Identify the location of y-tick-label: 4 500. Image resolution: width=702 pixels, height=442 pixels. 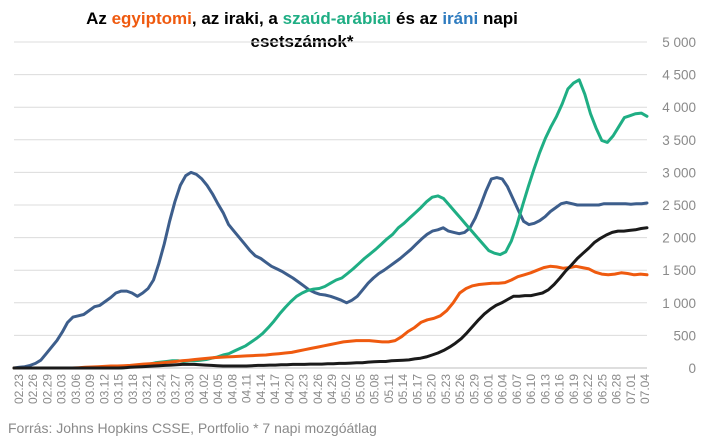
(679, 75).